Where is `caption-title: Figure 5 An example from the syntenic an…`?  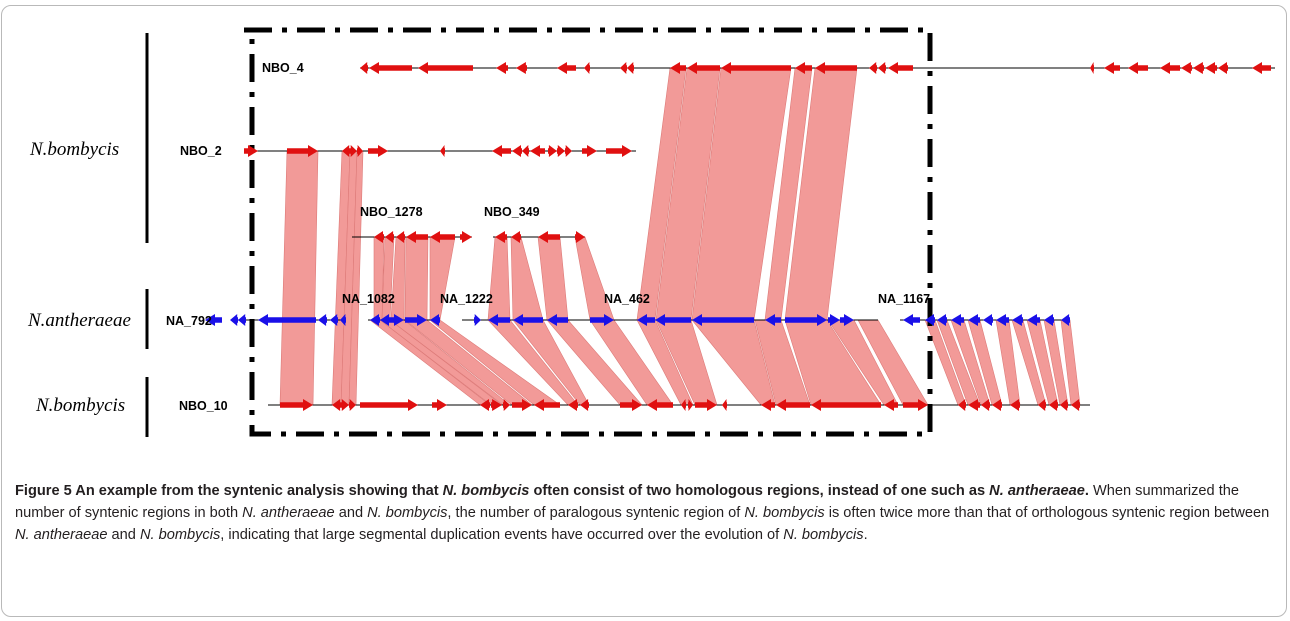 caption-title: Figure 5 An example from the syntenic an… is located at coordinates (552, 491).